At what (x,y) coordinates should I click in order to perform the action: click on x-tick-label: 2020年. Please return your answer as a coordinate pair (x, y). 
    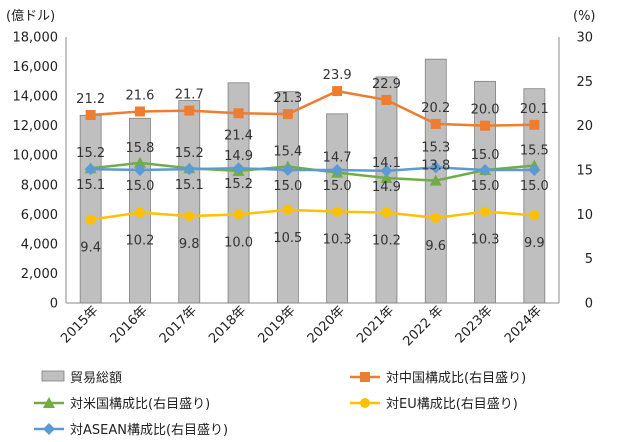
    Looking at the image, I should click on (326, 324).